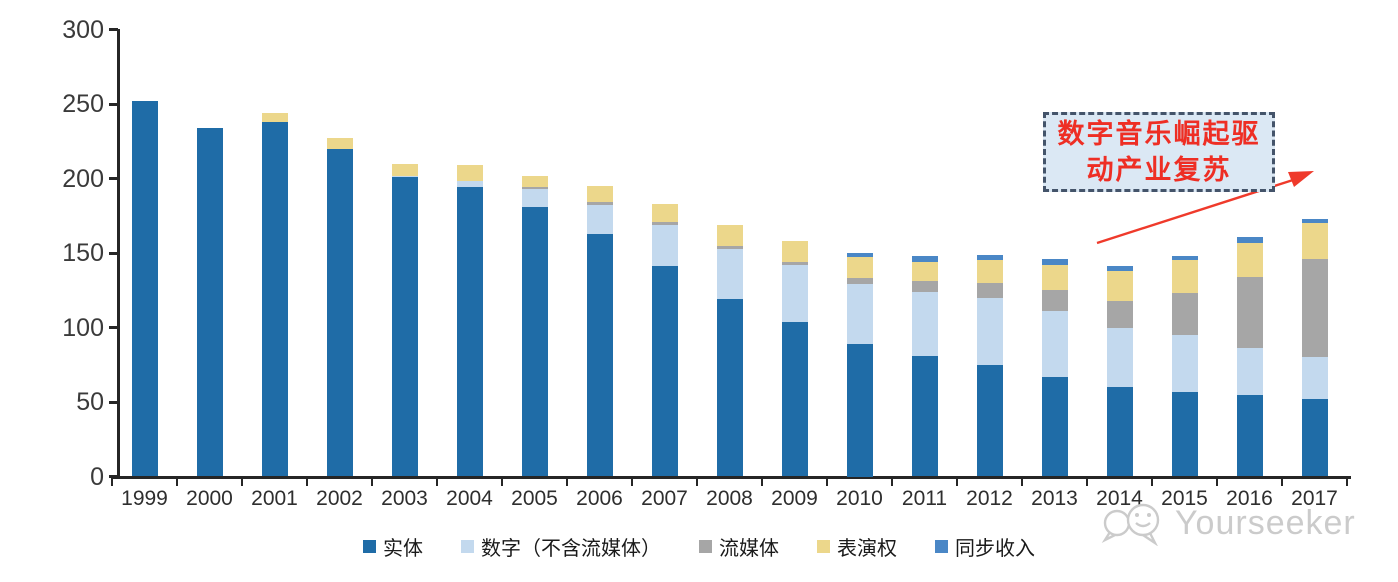 The width and height of the screenshot is (1398, 582). What do you see at coordinates (989, 498) in the screenshot?
I see `x-tick-label: 2012` at bounding box center [989, 498].